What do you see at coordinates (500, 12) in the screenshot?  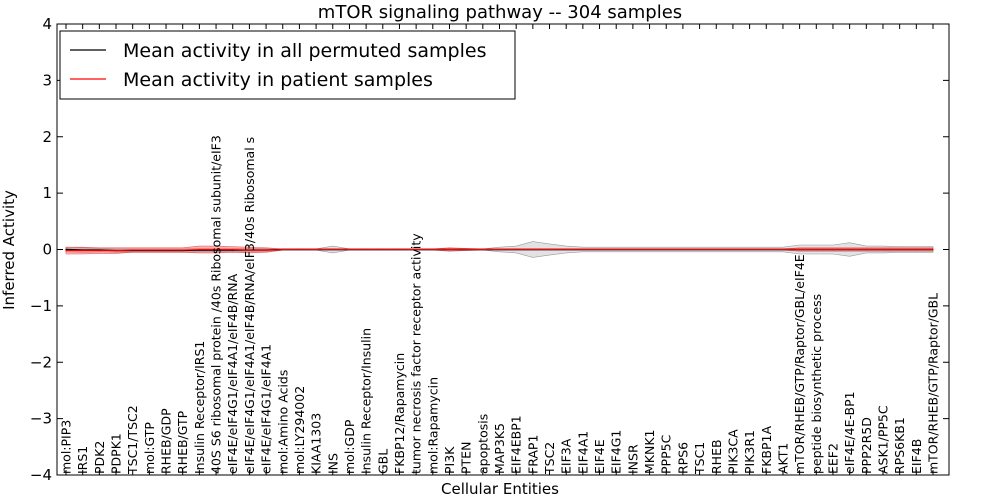 I see `chart-title: mTOR signaling pathway -- 304 samples` at bounding box center [500, 12].